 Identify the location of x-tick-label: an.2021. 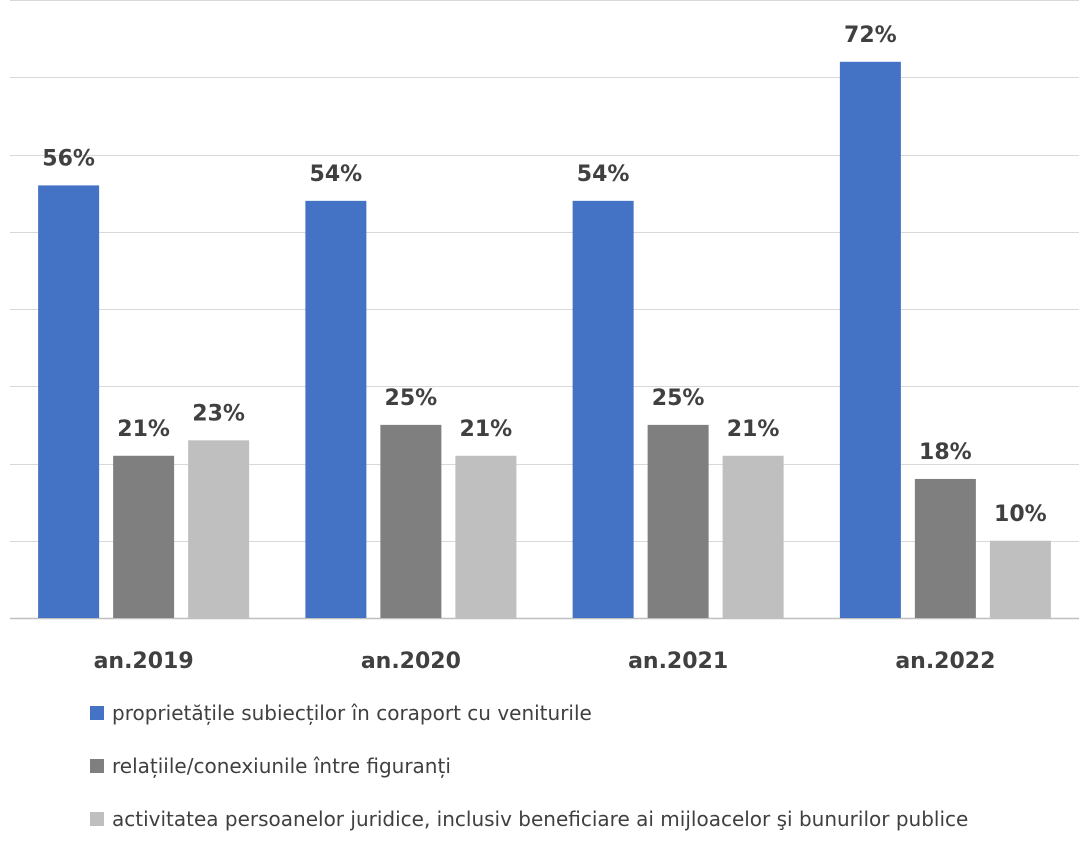
(678, 661).